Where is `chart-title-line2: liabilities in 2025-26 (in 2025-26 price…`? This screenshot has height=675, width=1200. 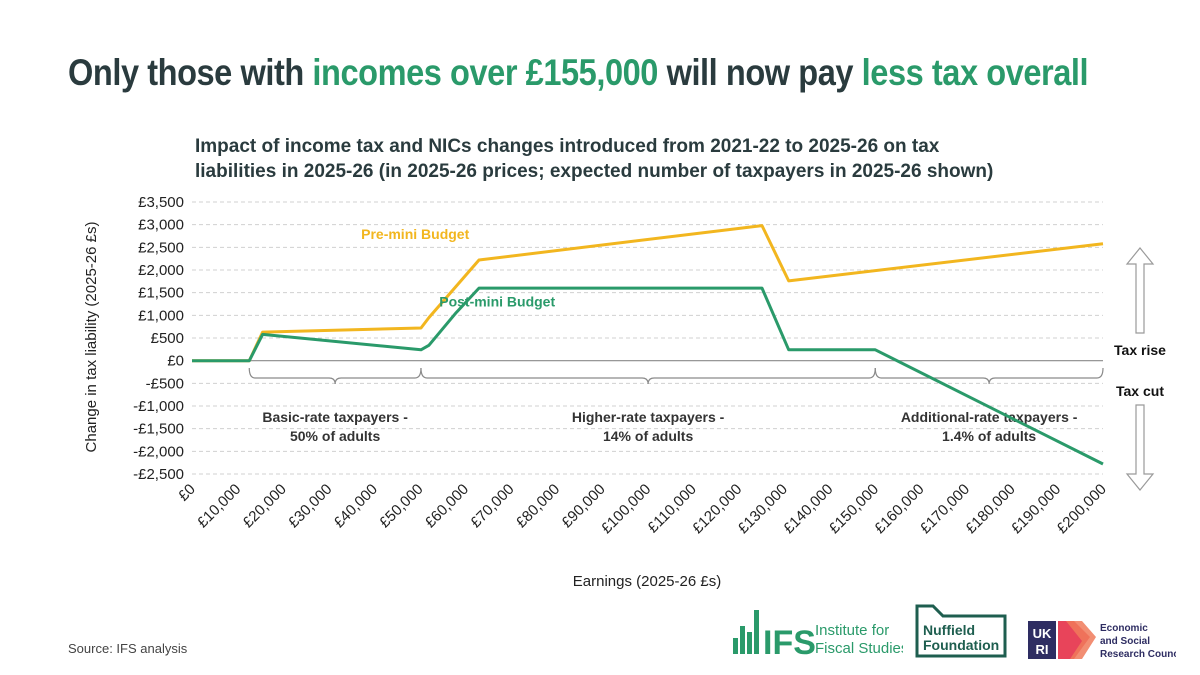
chart-title-line2: liabilities in 2025-26 (in 2025-26 price… is located at coordinates (594, 171).